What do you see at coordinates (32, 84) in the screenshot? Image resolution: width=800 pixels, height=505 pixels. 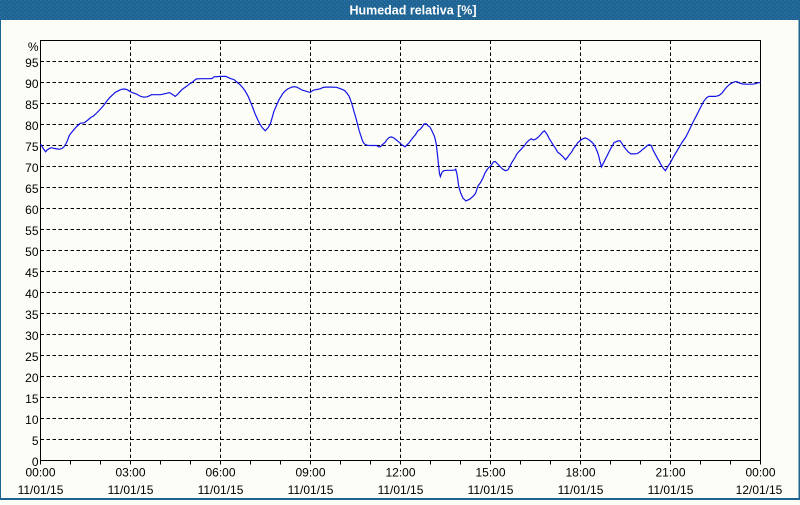 I see `svg-text: 90` at bounding box center [32, 84].